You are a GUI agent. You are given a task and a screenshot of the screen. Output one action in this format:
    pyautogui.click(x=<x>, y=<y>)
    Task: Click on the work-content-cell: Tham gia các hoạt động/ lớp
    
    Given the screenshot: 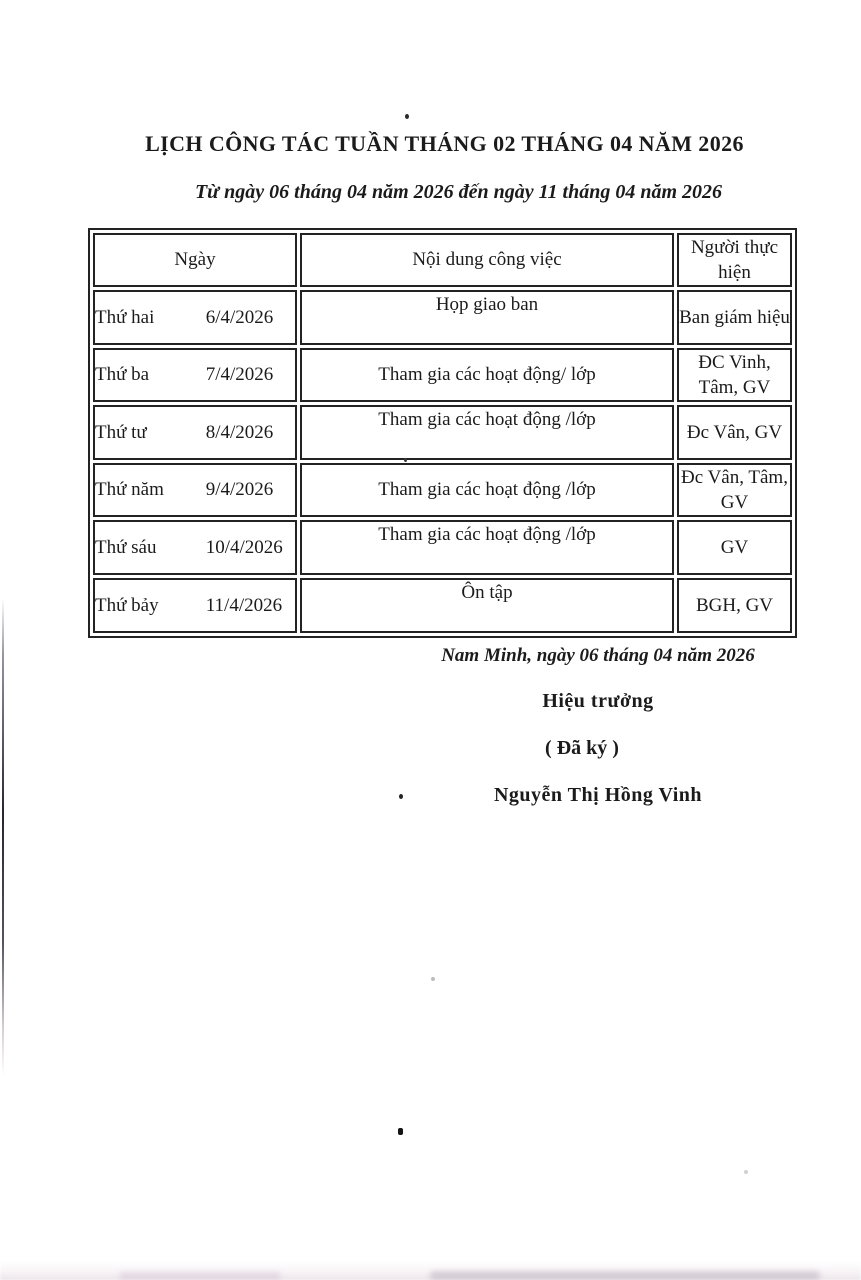 What is the action you would take?
    pyautogui.click(x=487, y=375)
    